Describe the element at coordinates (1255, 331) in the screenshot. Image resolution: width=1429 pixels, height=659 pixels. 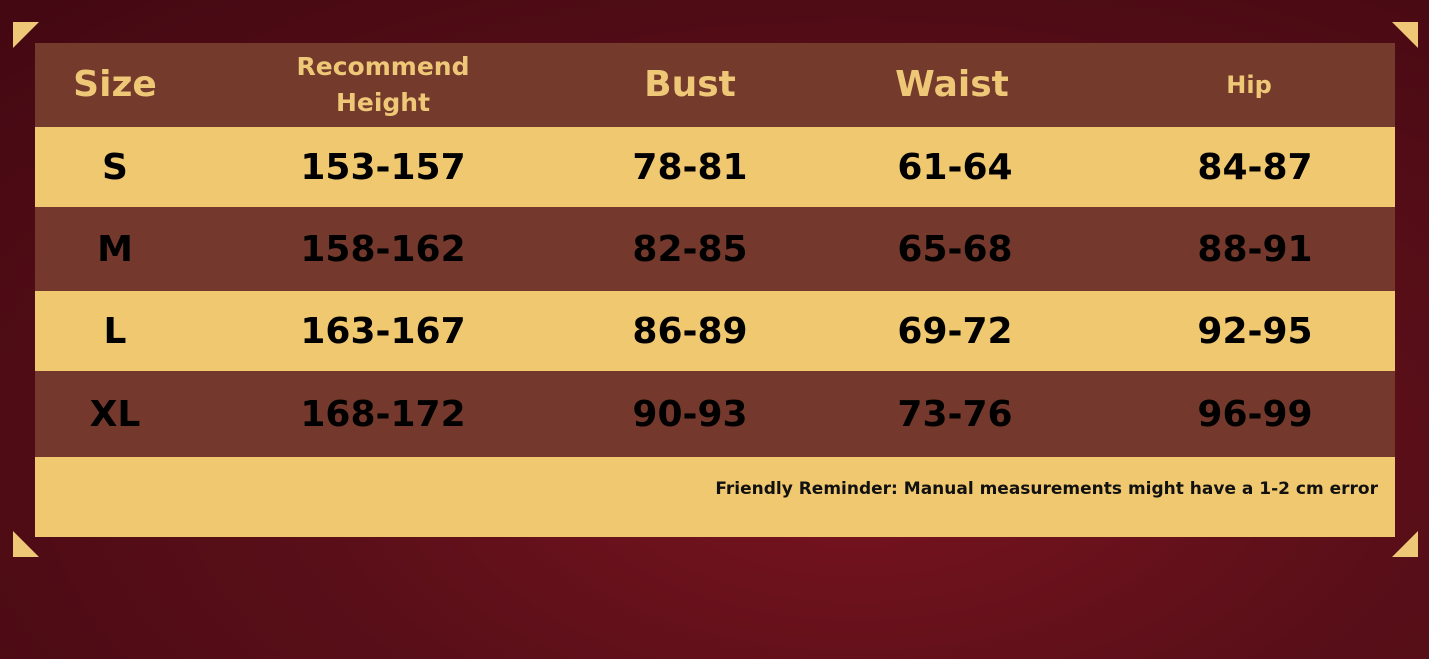
I see `cell-hip: 92-95` at that location.